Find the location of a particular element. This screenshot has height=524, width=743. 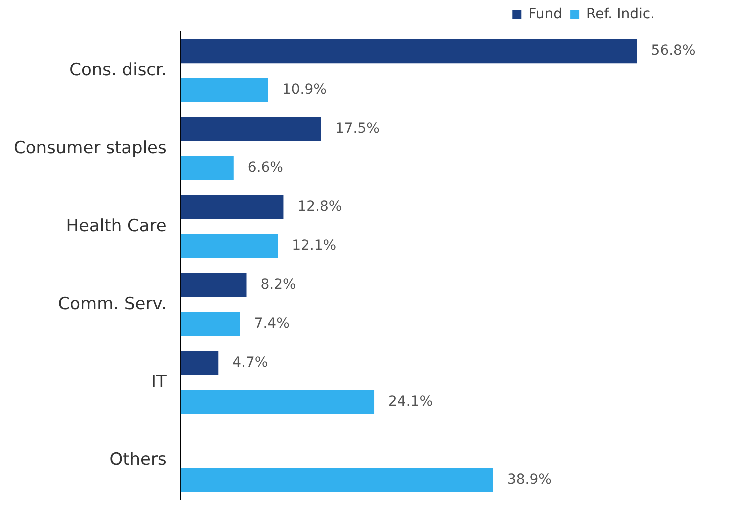

y-tick-label: Others is located at coordinates (138, 460).